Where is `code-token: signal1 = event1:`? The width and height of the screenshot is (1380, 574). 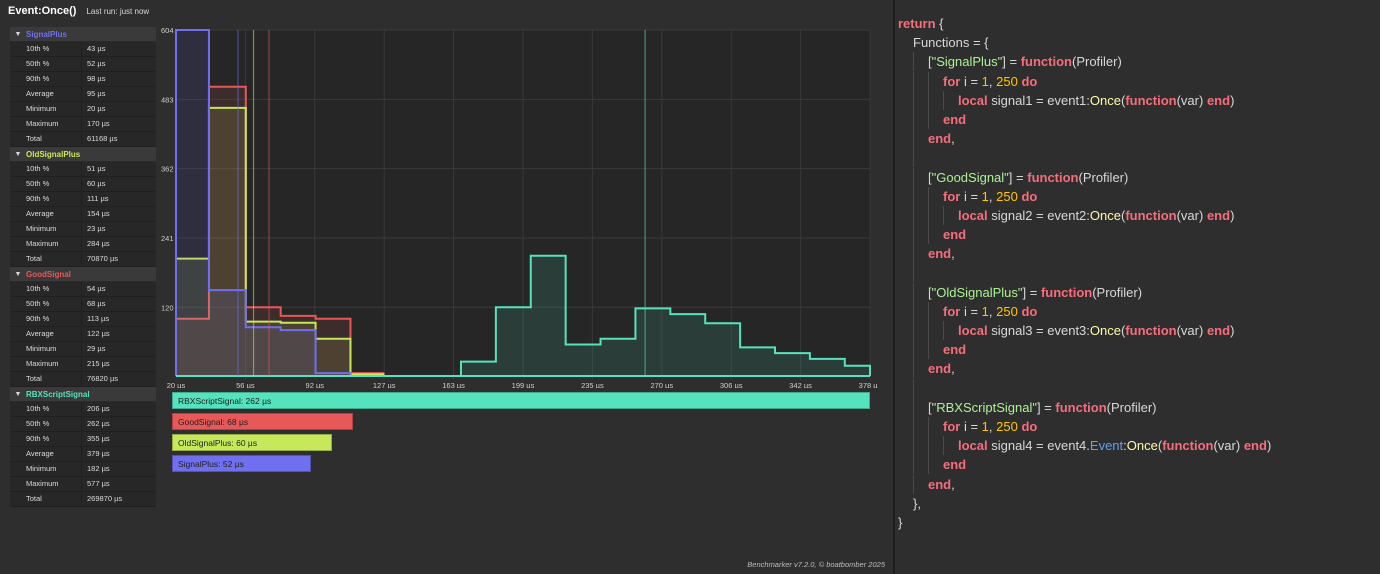
code-token: signal1 = event1: is located at coordinates (1038, 100).